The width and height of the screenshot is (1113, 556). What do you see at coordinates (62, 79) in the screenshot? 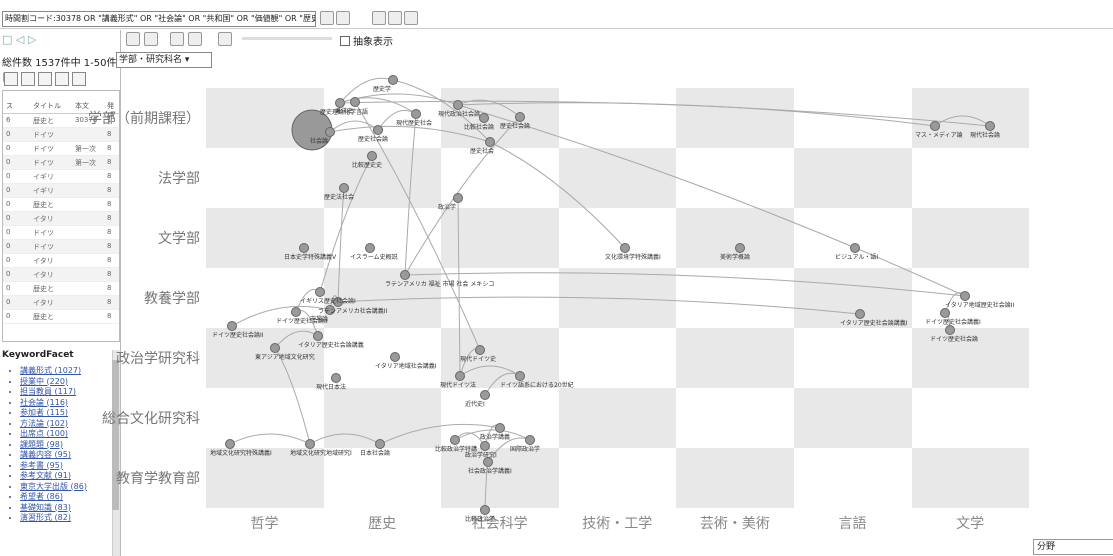
I see `column-icon` at bounding box center [62, 79].